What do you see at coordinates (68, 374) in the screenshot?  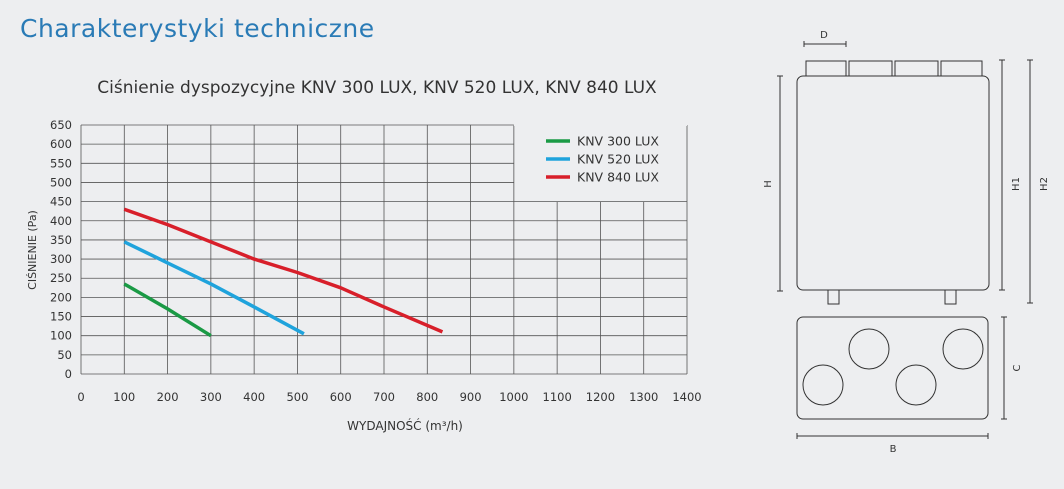 I see `y-tick-label: 0` at bounding box center [68, 374].